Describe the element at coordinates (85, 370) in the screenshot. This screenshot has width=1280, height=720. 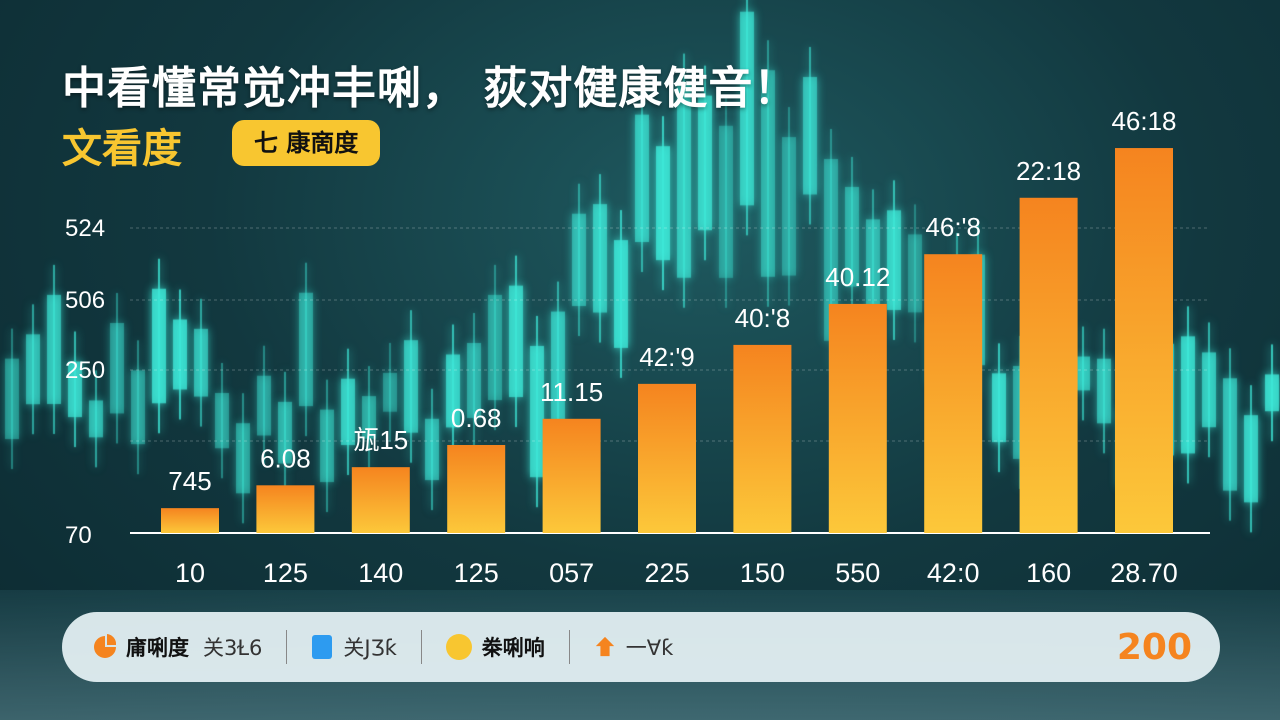
I see `y-tick-label: 250` at that location.